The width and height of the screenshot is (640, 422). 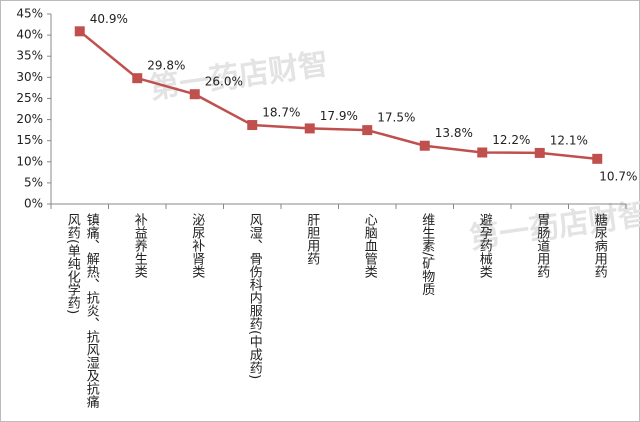 What do you see at coordinates (29, 140) in the screenshot?
I see `y-tick-label: 15%` at bounding box center [29, 140].